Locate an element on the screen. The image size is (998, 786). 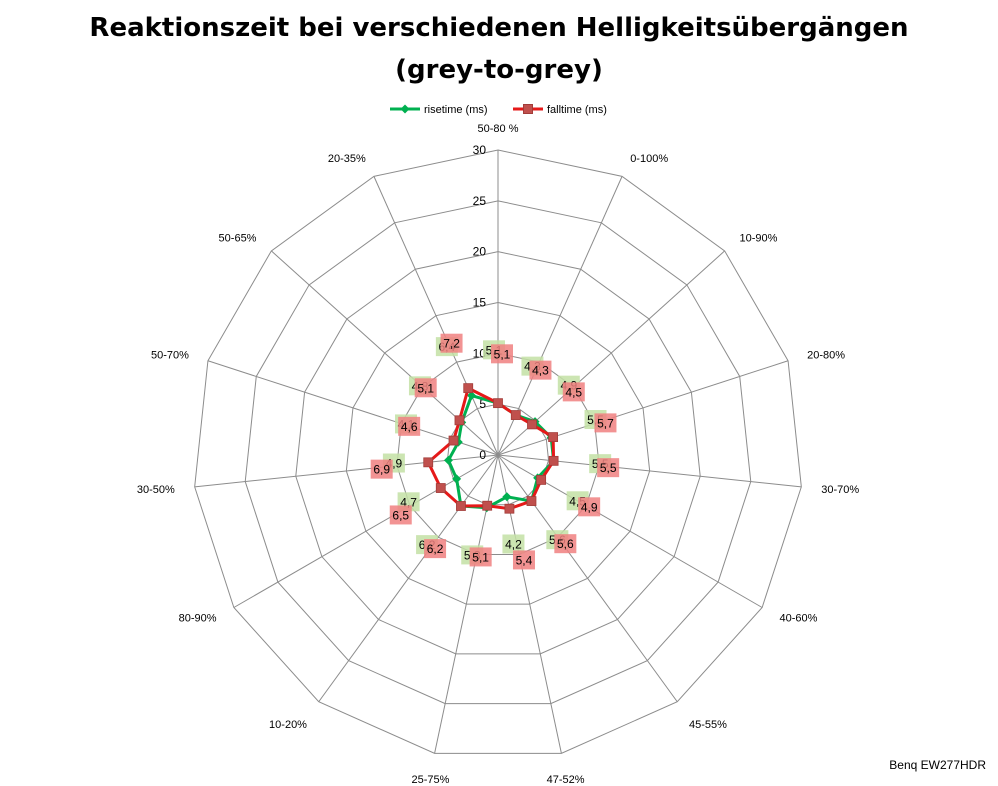
category-label: 80-90% is located at coordinates (198, 619).